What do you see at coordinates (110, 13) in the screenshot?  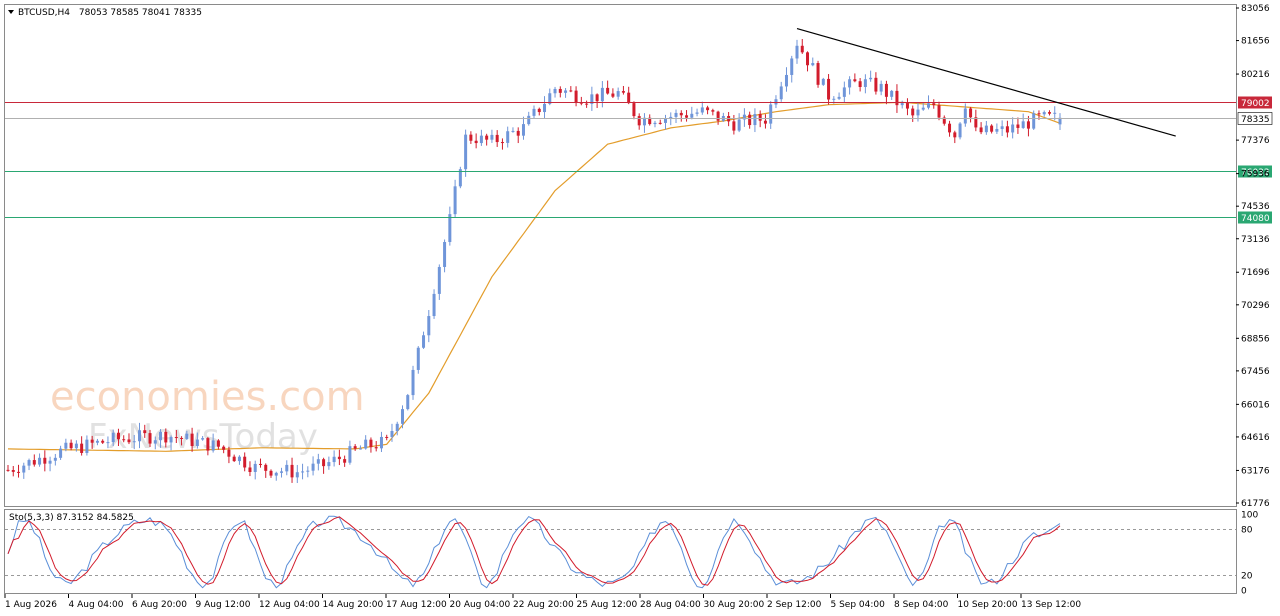 I see `svg-text:BTCUSD,H4 78053 78585 7804: BTCUSD,H4 78053 78585 78041 78335` at bounding box center [110, 13].